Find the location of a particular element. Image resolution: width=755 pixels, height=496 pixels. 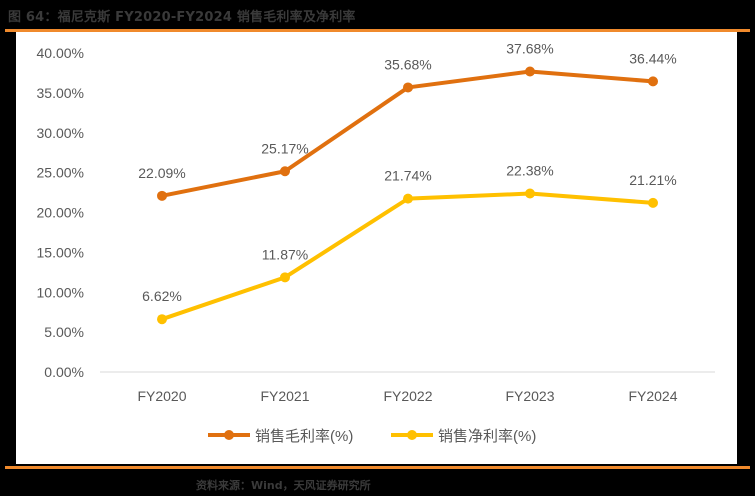

data-label: 22.09% is located at coordinates (161, 173).